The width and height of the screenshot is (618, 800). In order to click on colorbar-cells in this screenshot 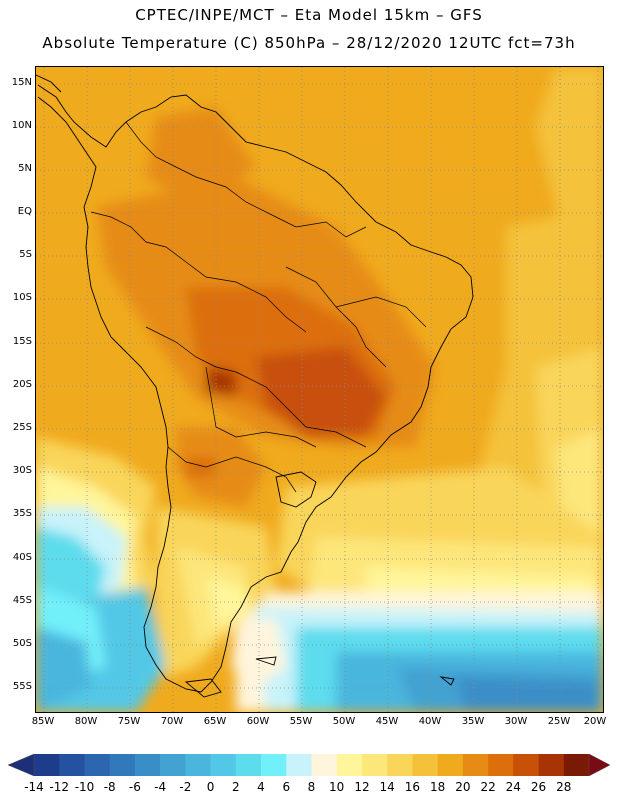, I will do `click(312, 765)`.